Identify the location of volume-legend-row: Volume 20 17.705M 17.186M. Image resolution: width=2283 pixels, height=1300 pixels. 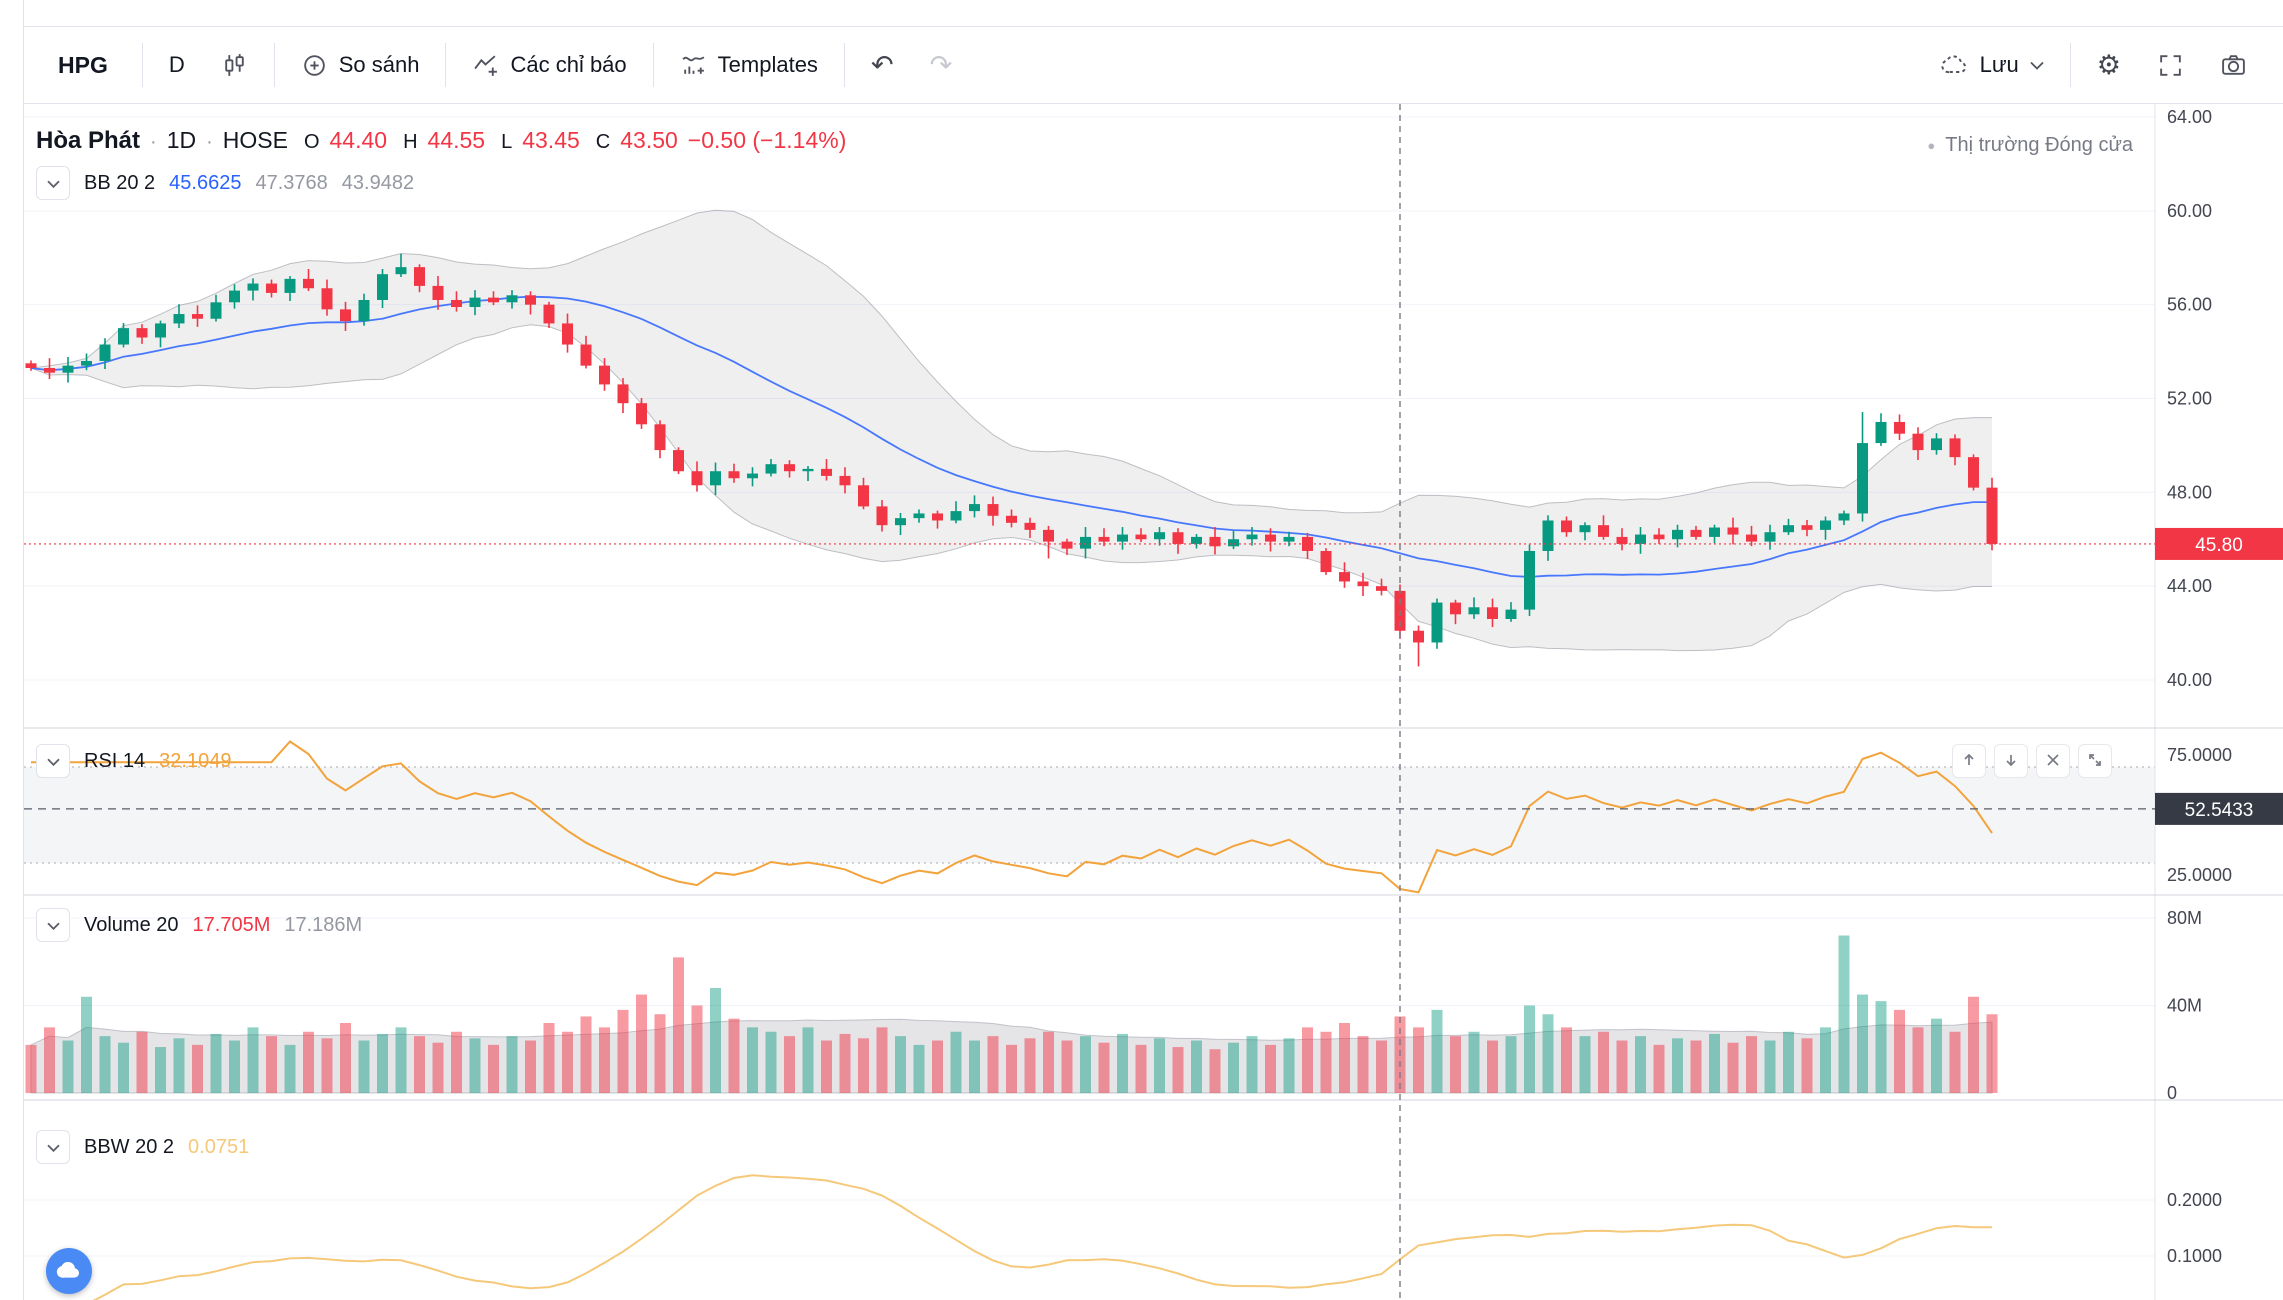
(199, 925).